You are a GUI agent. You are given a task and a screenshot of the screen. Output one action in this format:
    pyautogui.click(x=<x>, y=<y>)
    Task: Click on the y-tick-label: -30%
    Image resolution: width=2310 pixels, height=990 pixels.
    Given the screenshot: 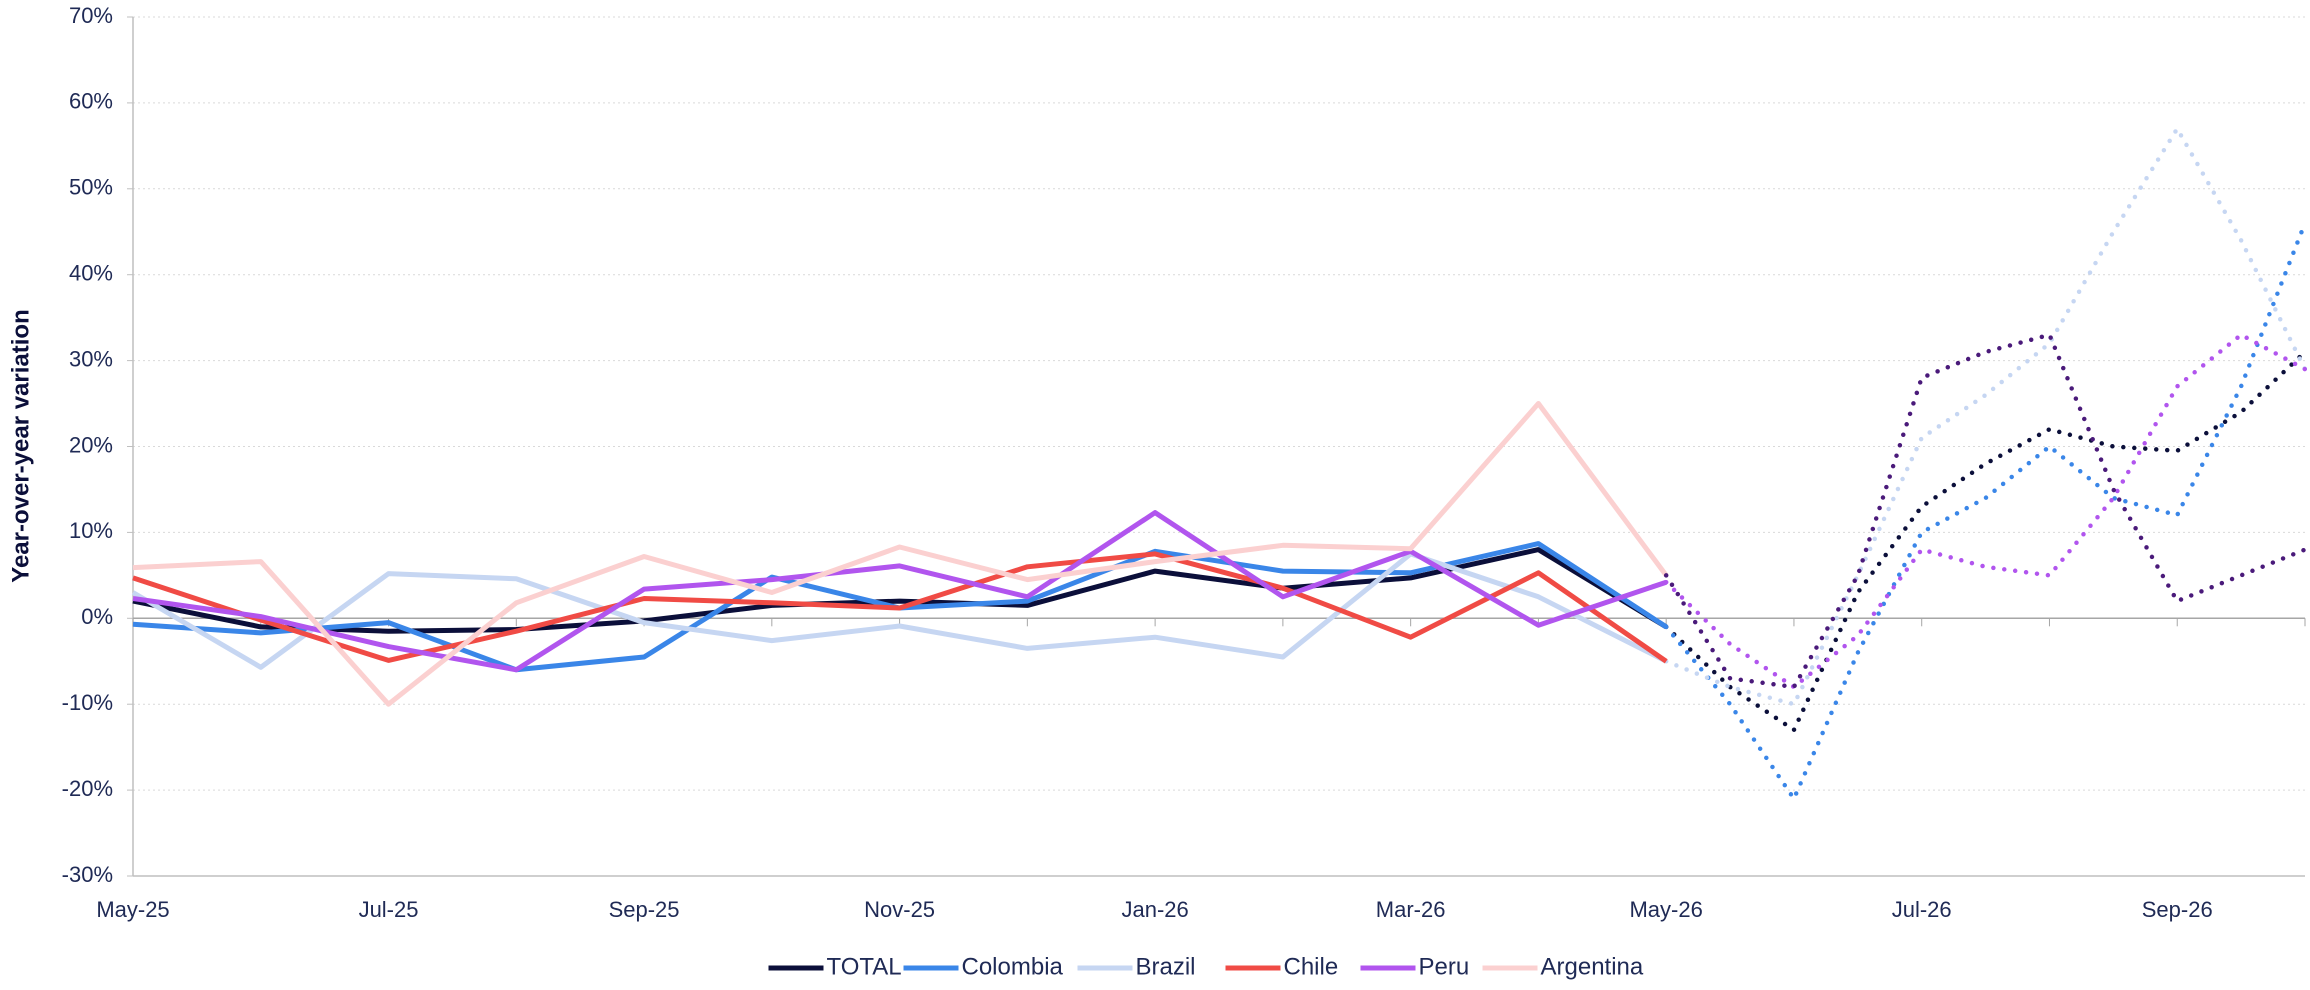 What is the action you would take?
    pyautogui.click(x=87, y=874)
    